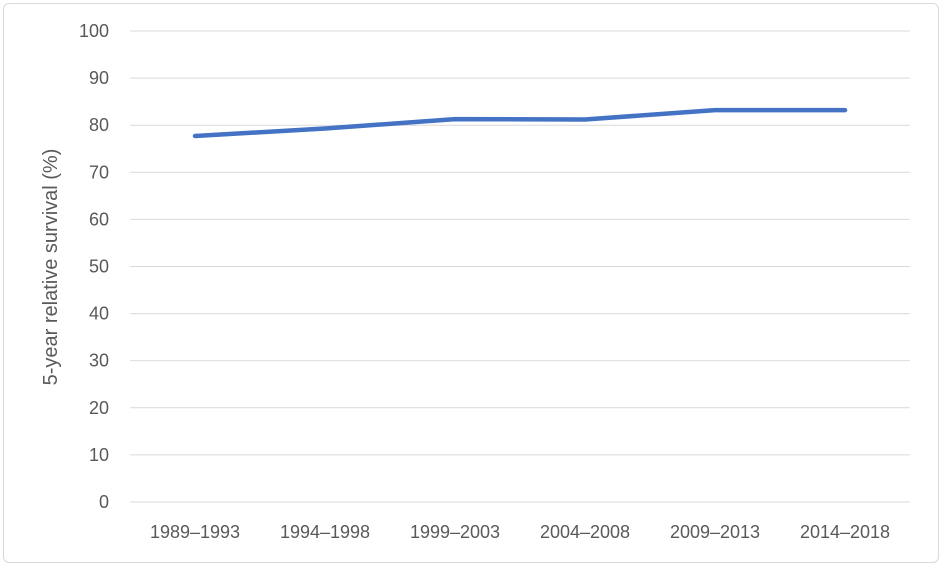 This screenshot has height=568, width=944. What do you see at coordinates (455, 532) in the screenshot?
I see `x-tick-label: 1999–2003` at bounding box center [455, 532].